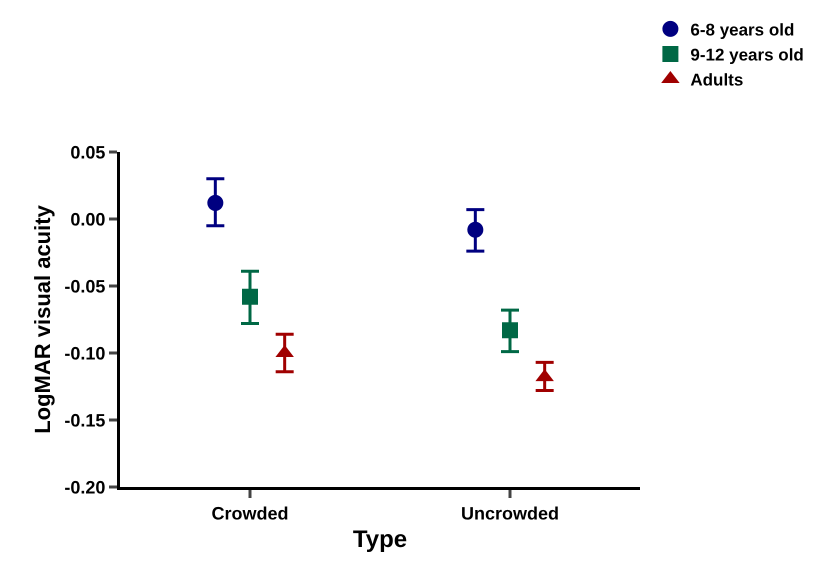 Image resolution: width=821 pixels, height=570 pixels. What do you see at coordinates (88, 219) in the screenshot?
I see `y-tick-label: 0.00` at bounding box center [88, 219].